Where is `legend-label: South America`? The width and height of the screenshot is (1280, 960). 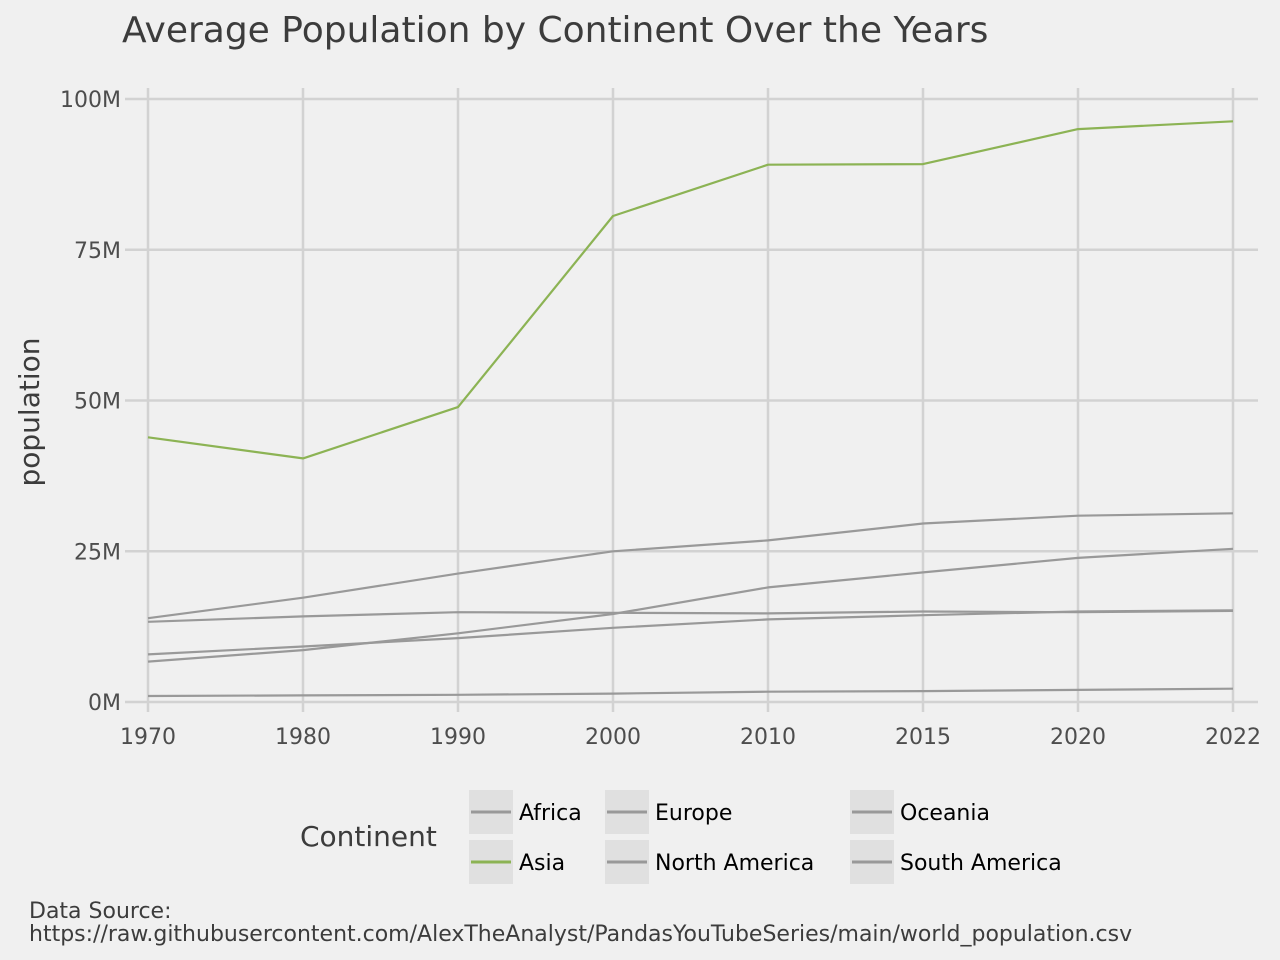
legend-label: South America is located at coordinates (981, 863).